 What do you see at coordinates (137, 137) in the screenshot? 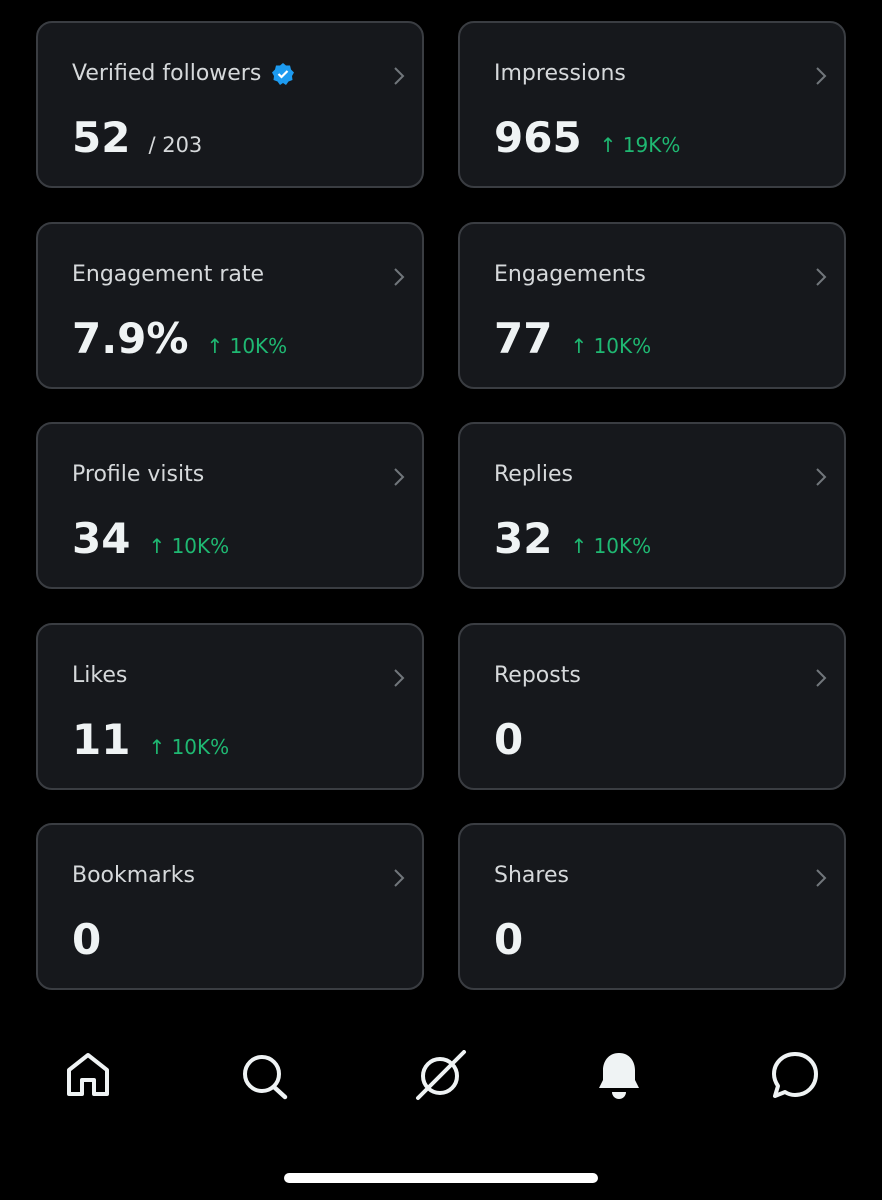
I see `card-value-row: 52 / 203` at bounding box center [137, 137].